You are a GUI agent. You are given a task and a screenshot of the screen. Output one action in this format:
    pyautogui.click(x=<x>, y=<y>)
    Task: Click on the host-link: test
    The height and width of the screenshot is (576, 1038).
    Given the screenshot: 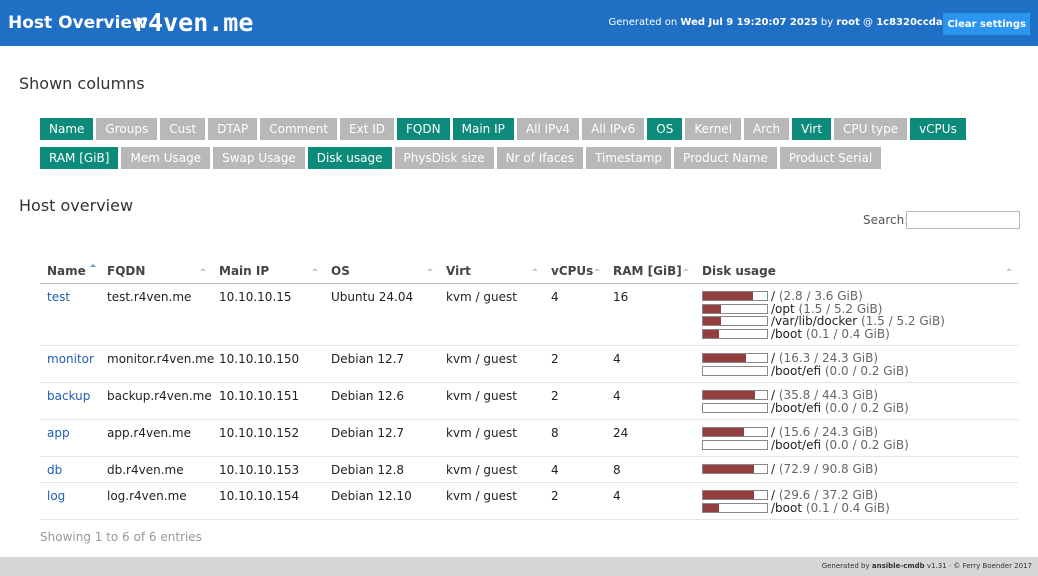 What is the action you would take?
    pyautogui.click(x=59, y=297)
    